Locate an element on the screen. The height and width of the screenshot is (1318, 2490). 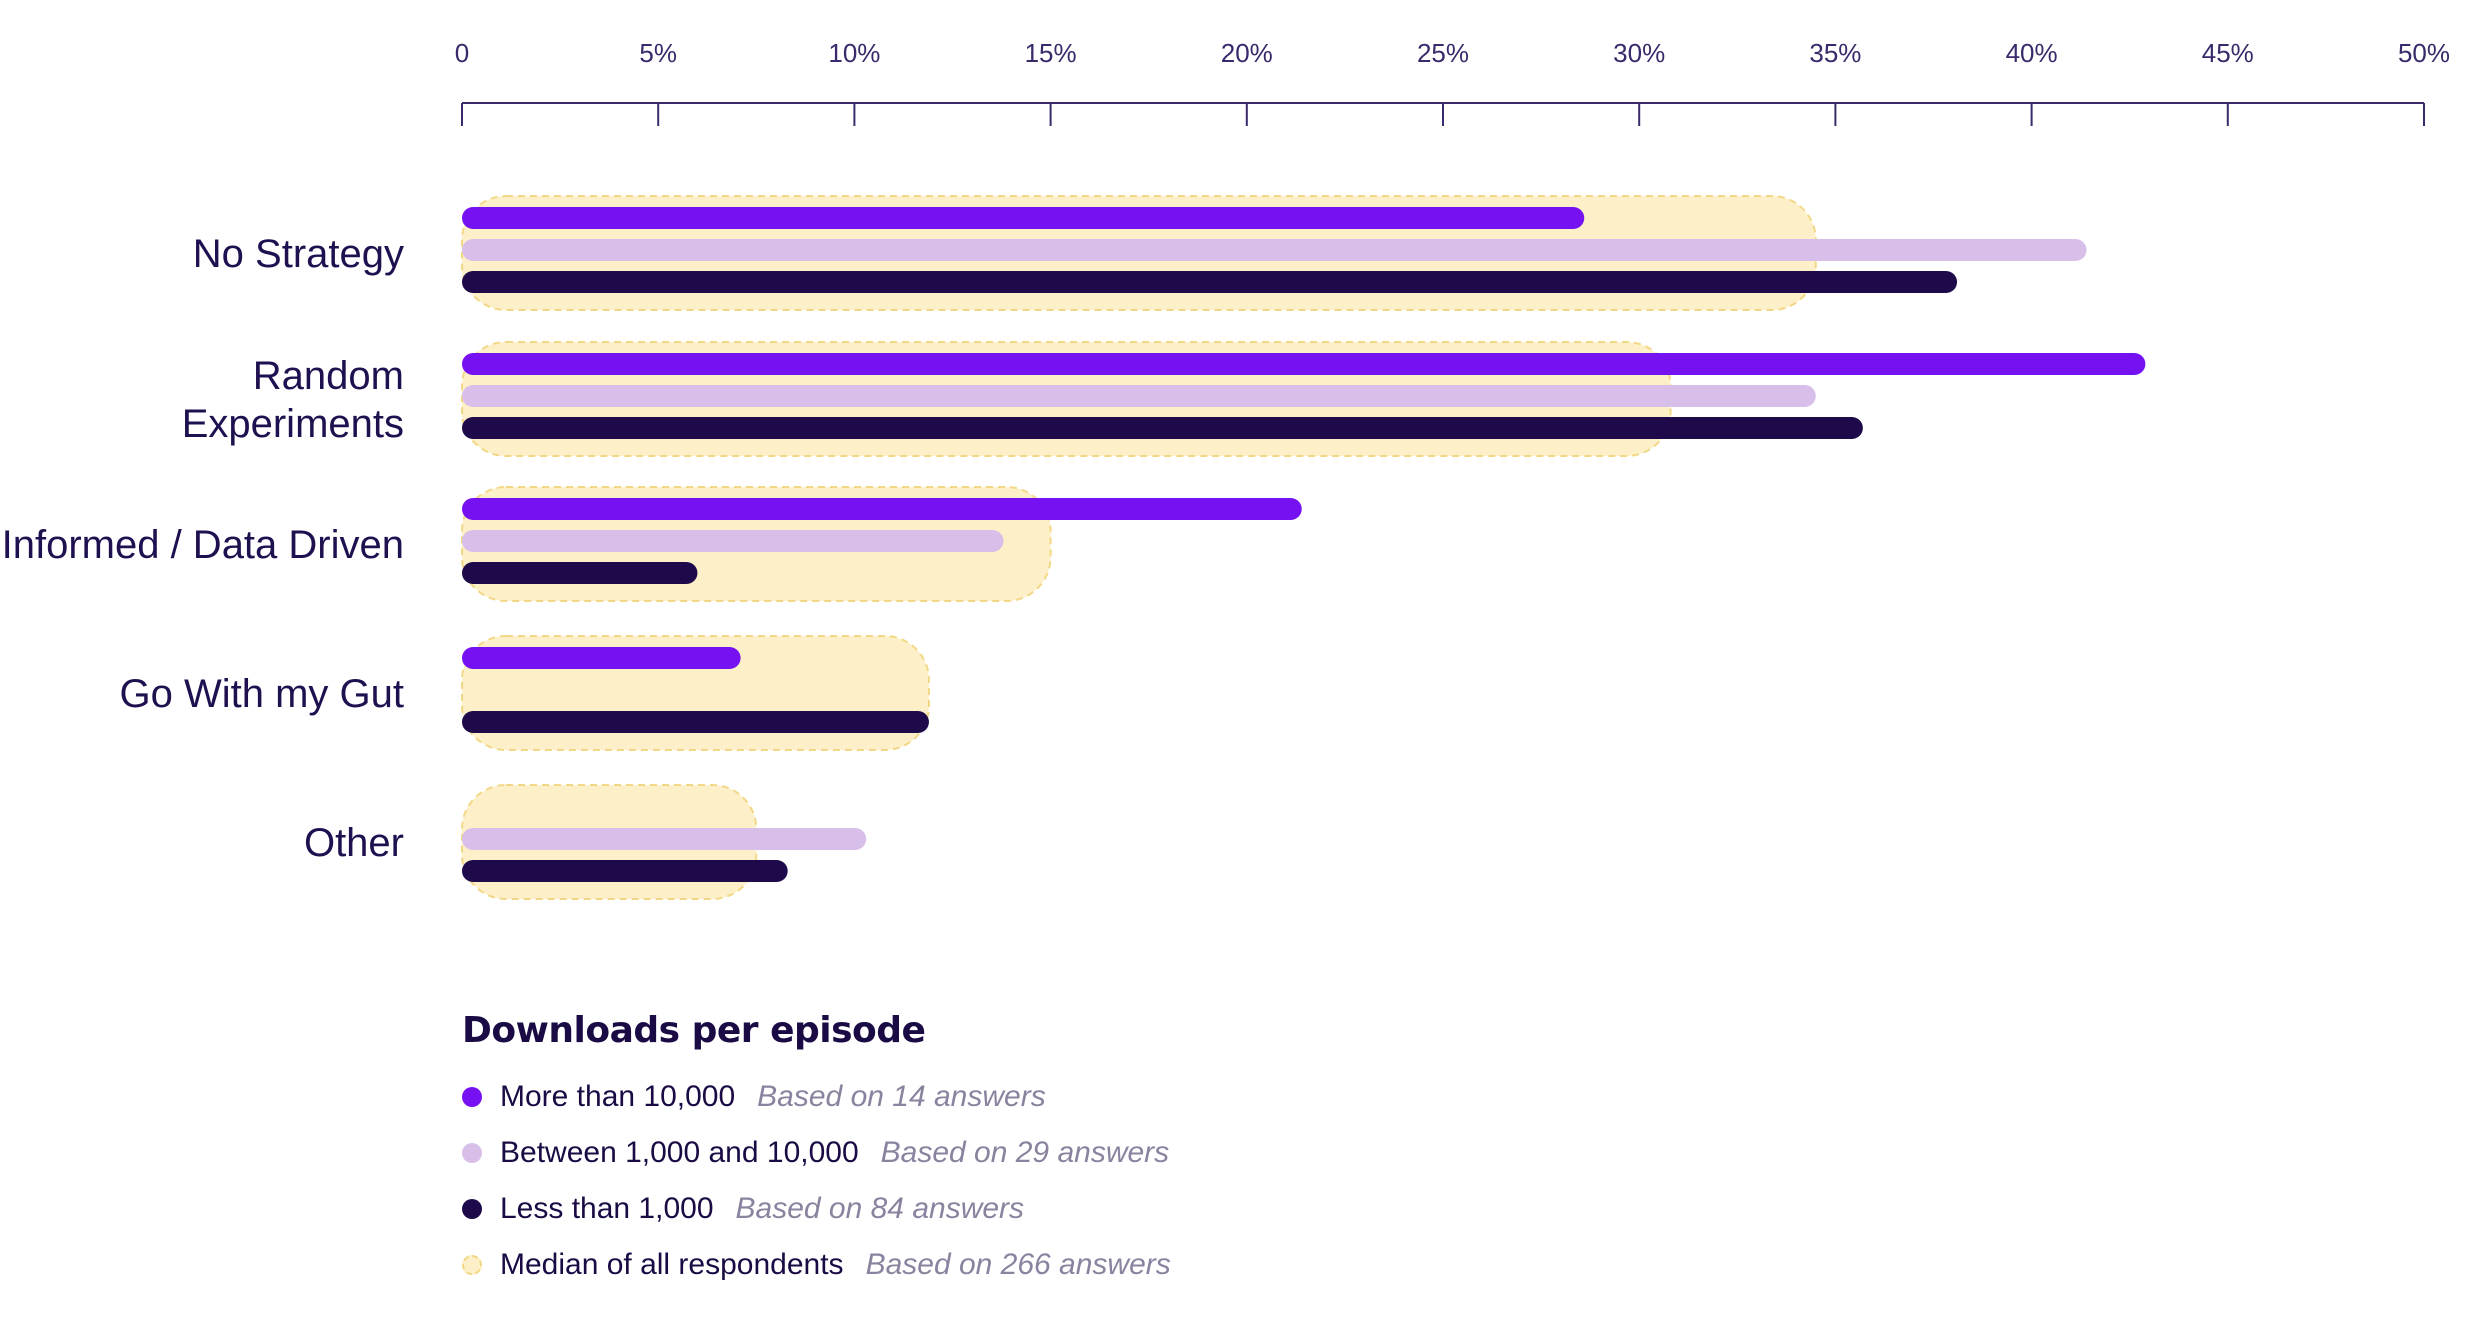
x-tick-label: 35% is located at coordinates (1835, 53).